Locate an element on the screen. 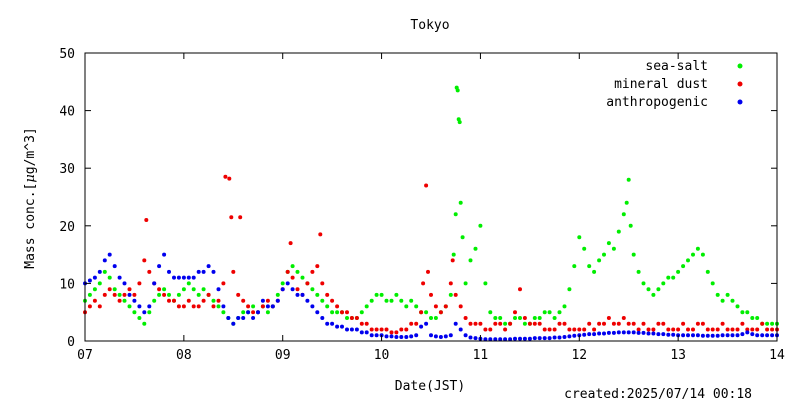 The width and height of the screenshot is (800, 400). y-tick-label: 0 is located at coordinates (71, 342).